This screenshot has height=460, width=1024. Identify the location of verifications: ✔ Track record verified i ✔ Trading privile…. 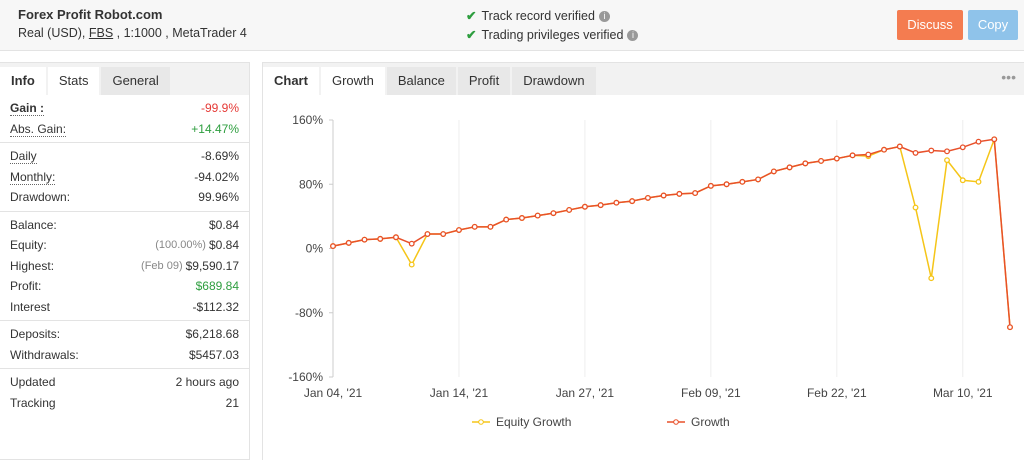
(552, 26).